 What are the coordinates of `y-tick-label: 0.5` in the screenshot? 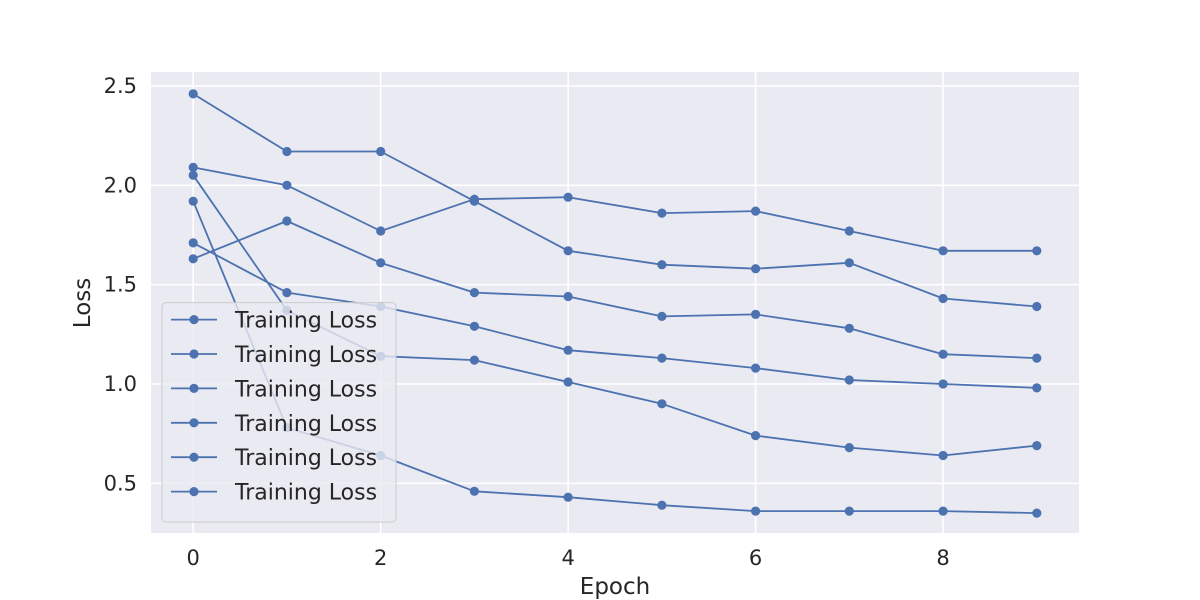 It's located at (120, 483).